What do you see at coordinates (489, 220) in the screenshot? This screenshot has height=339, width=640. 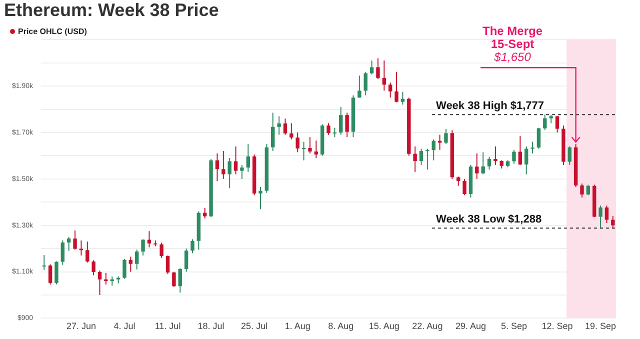 I see `ref-line-label: Week 38 Low $1,288` at bounding box center [489, 220].